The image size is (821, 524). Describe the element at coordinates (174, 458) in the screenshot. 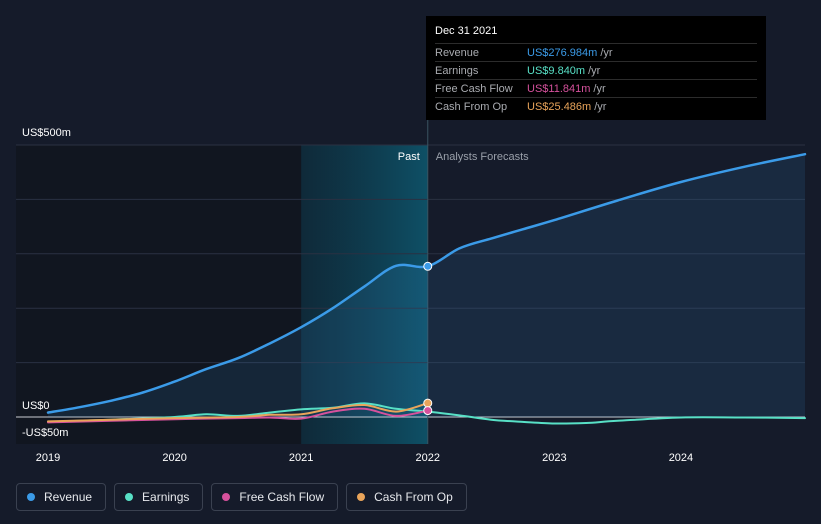

I see `x-tick-label: 2020` at that location.